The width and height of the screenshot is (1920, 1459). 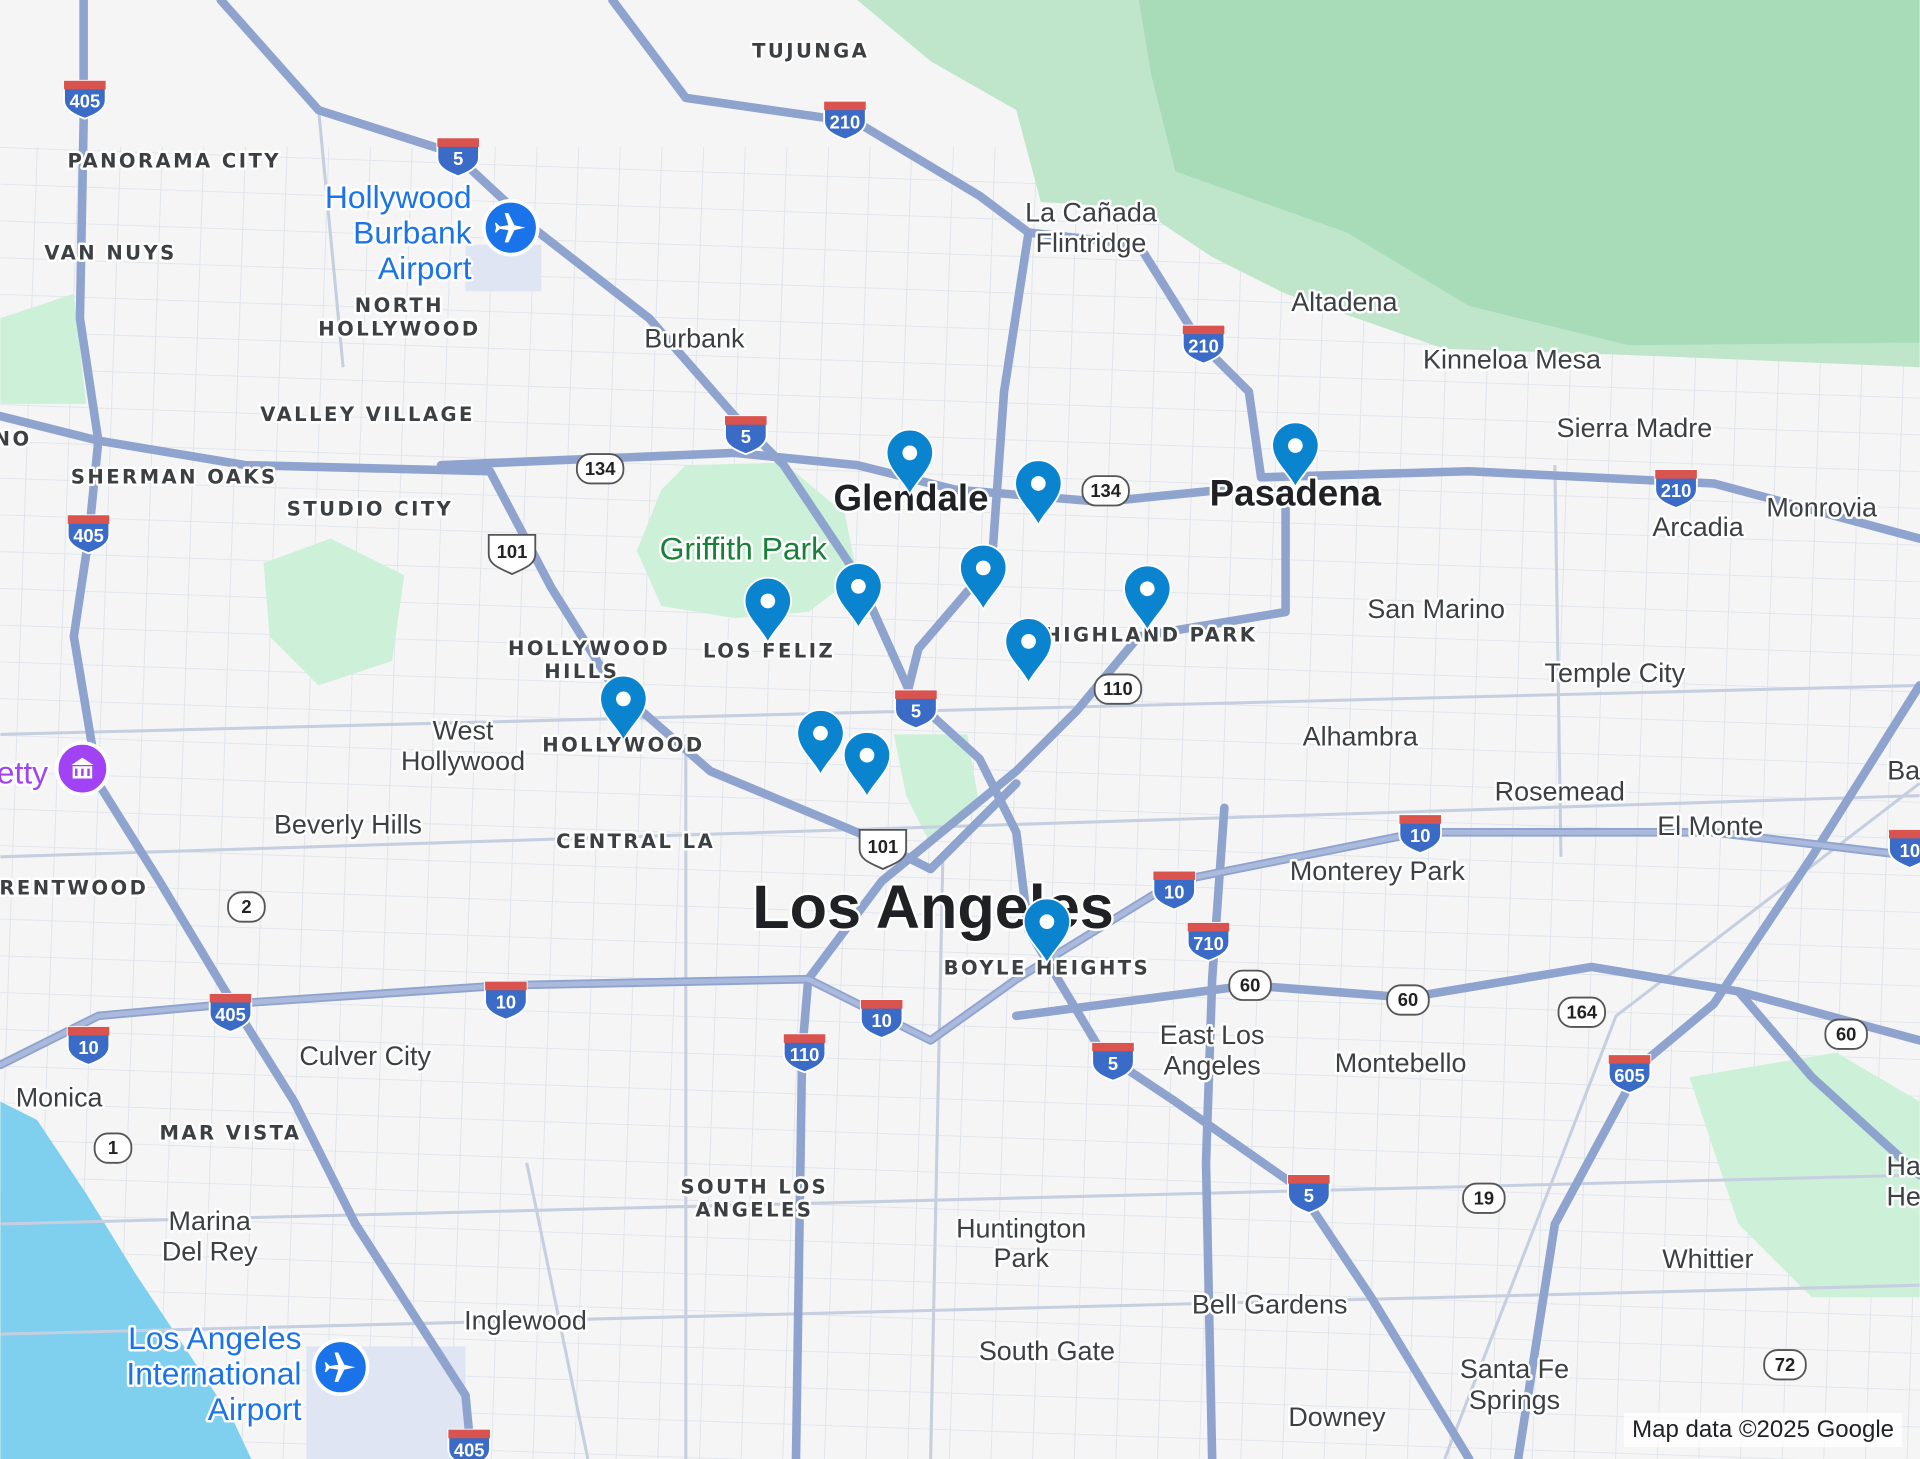 I want to click on label-west-hollywood: West, so click(x=463, y=730).